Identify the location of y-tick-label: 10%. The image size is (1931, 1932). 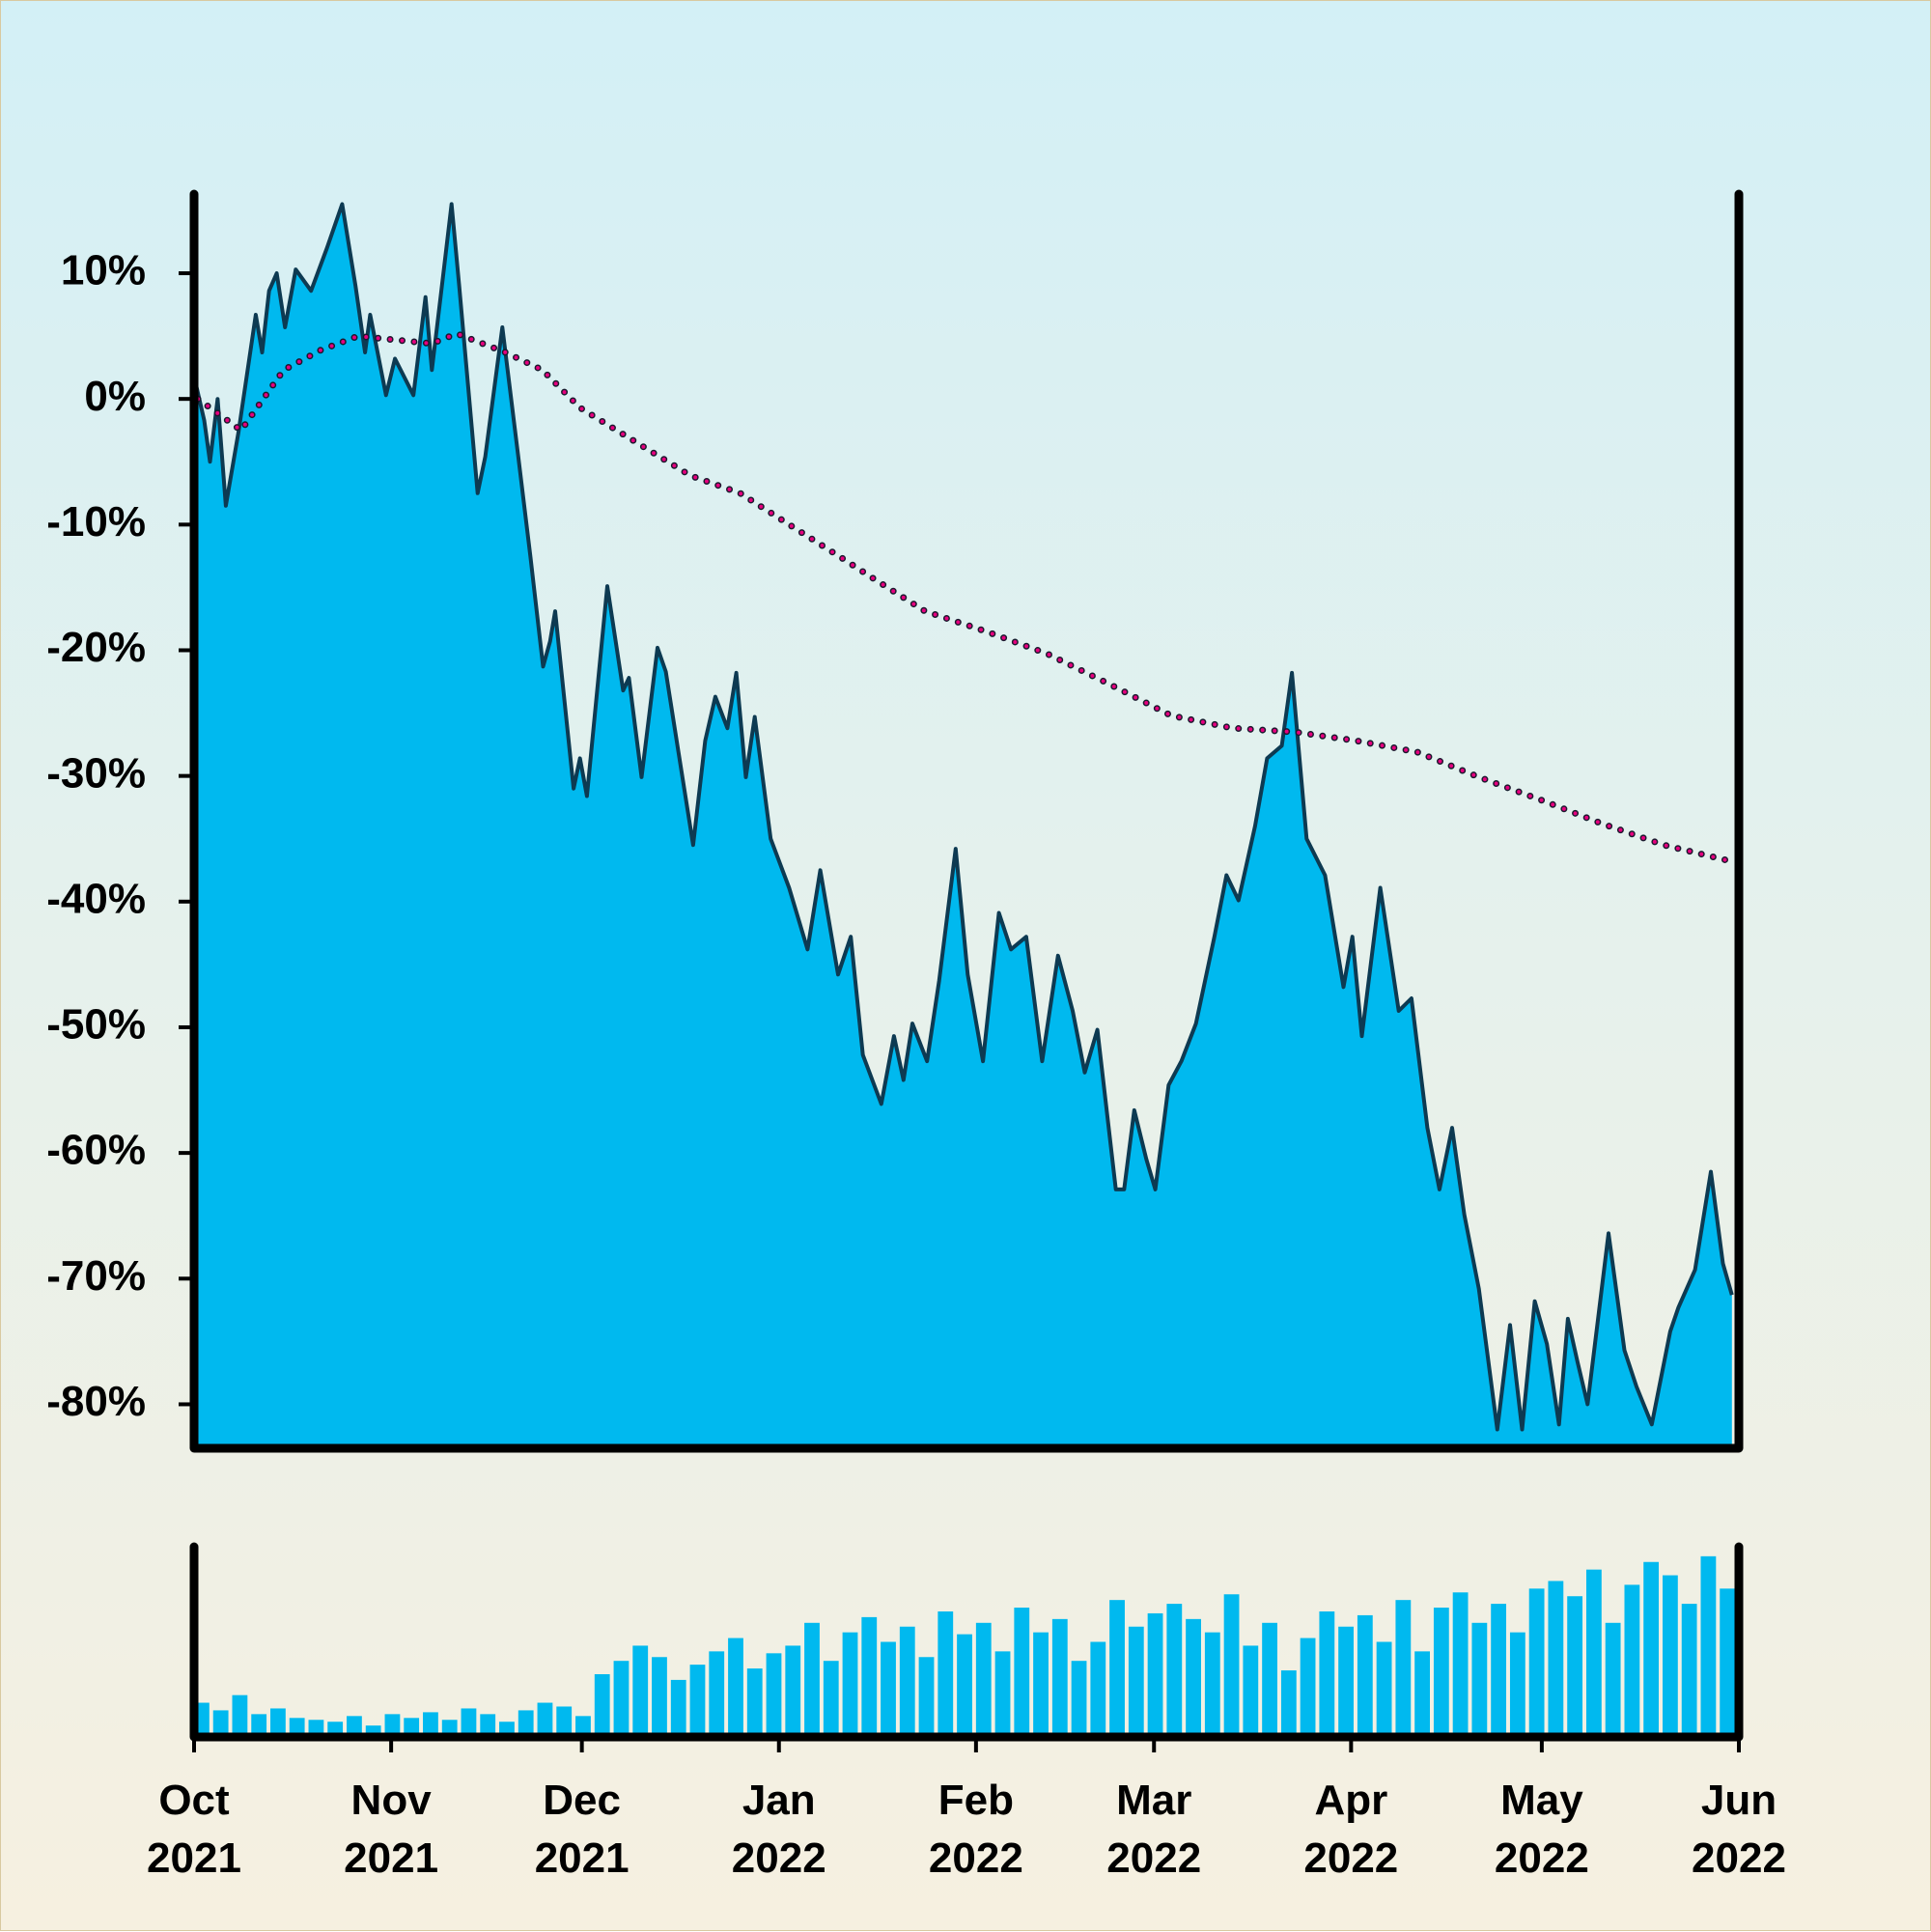
(103, 271).